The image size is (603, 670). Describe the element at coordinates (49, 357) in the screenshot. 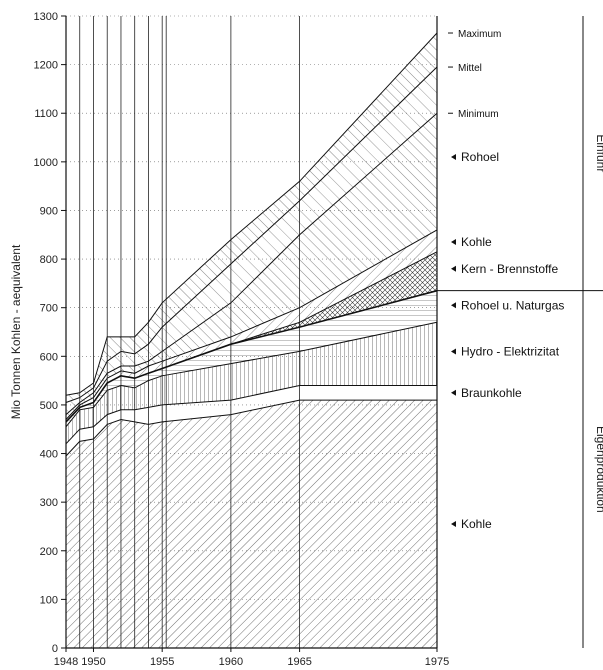

I see `y-tick-label: 600` at that location.